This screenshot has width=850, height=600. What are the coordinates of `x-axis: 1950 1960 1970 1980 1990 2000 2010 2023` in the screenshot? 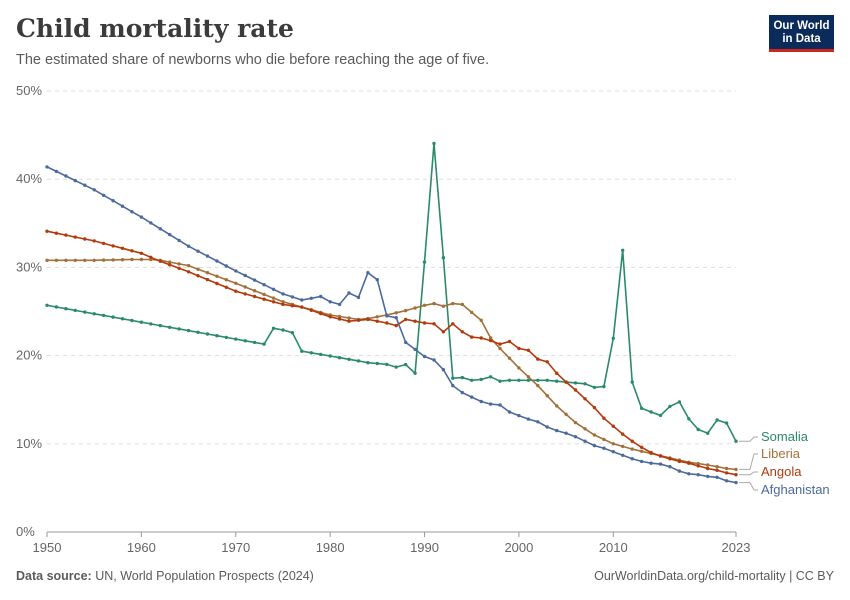 It's located at (391, 543).